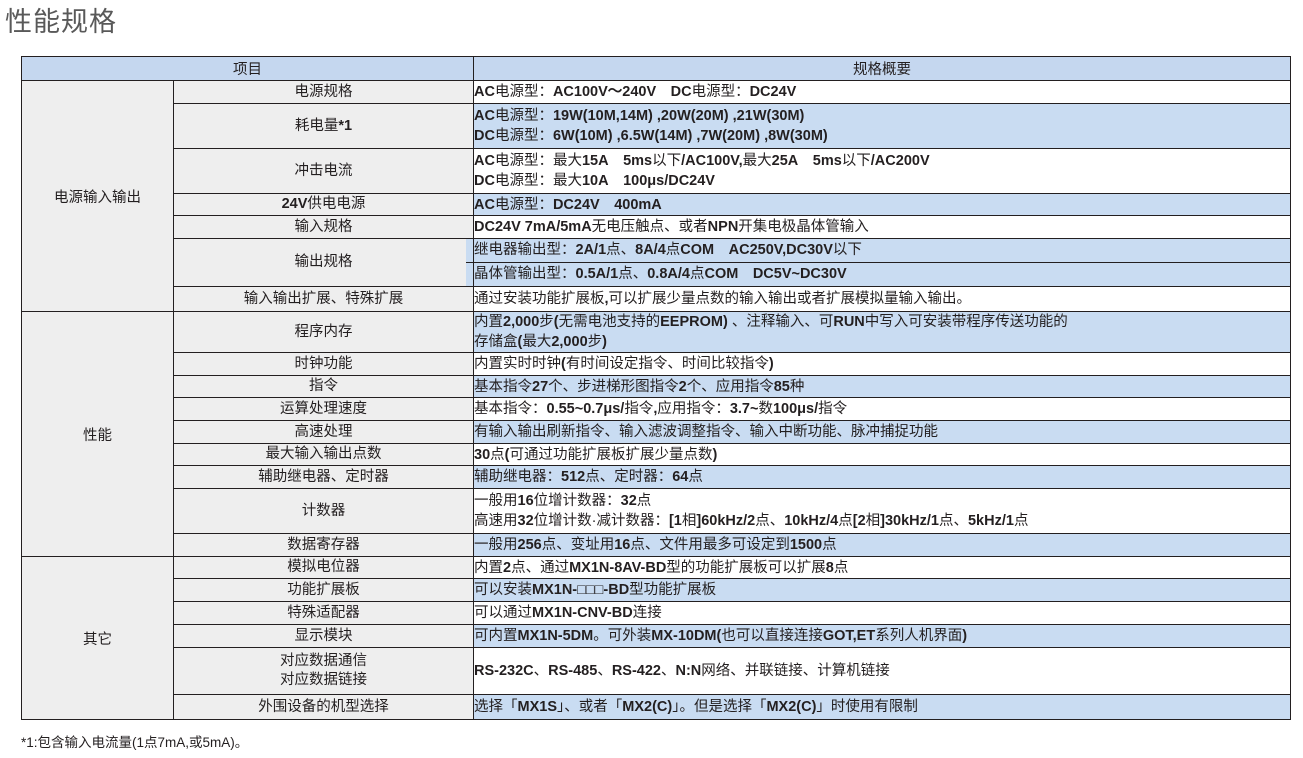 This screenshot has width=1303, height=758. What do you see at coordinates (568, 204) in the screenshot?
I see `spec-line: AC电源型：DC24V 400mA` at bounding box center [568, 204].